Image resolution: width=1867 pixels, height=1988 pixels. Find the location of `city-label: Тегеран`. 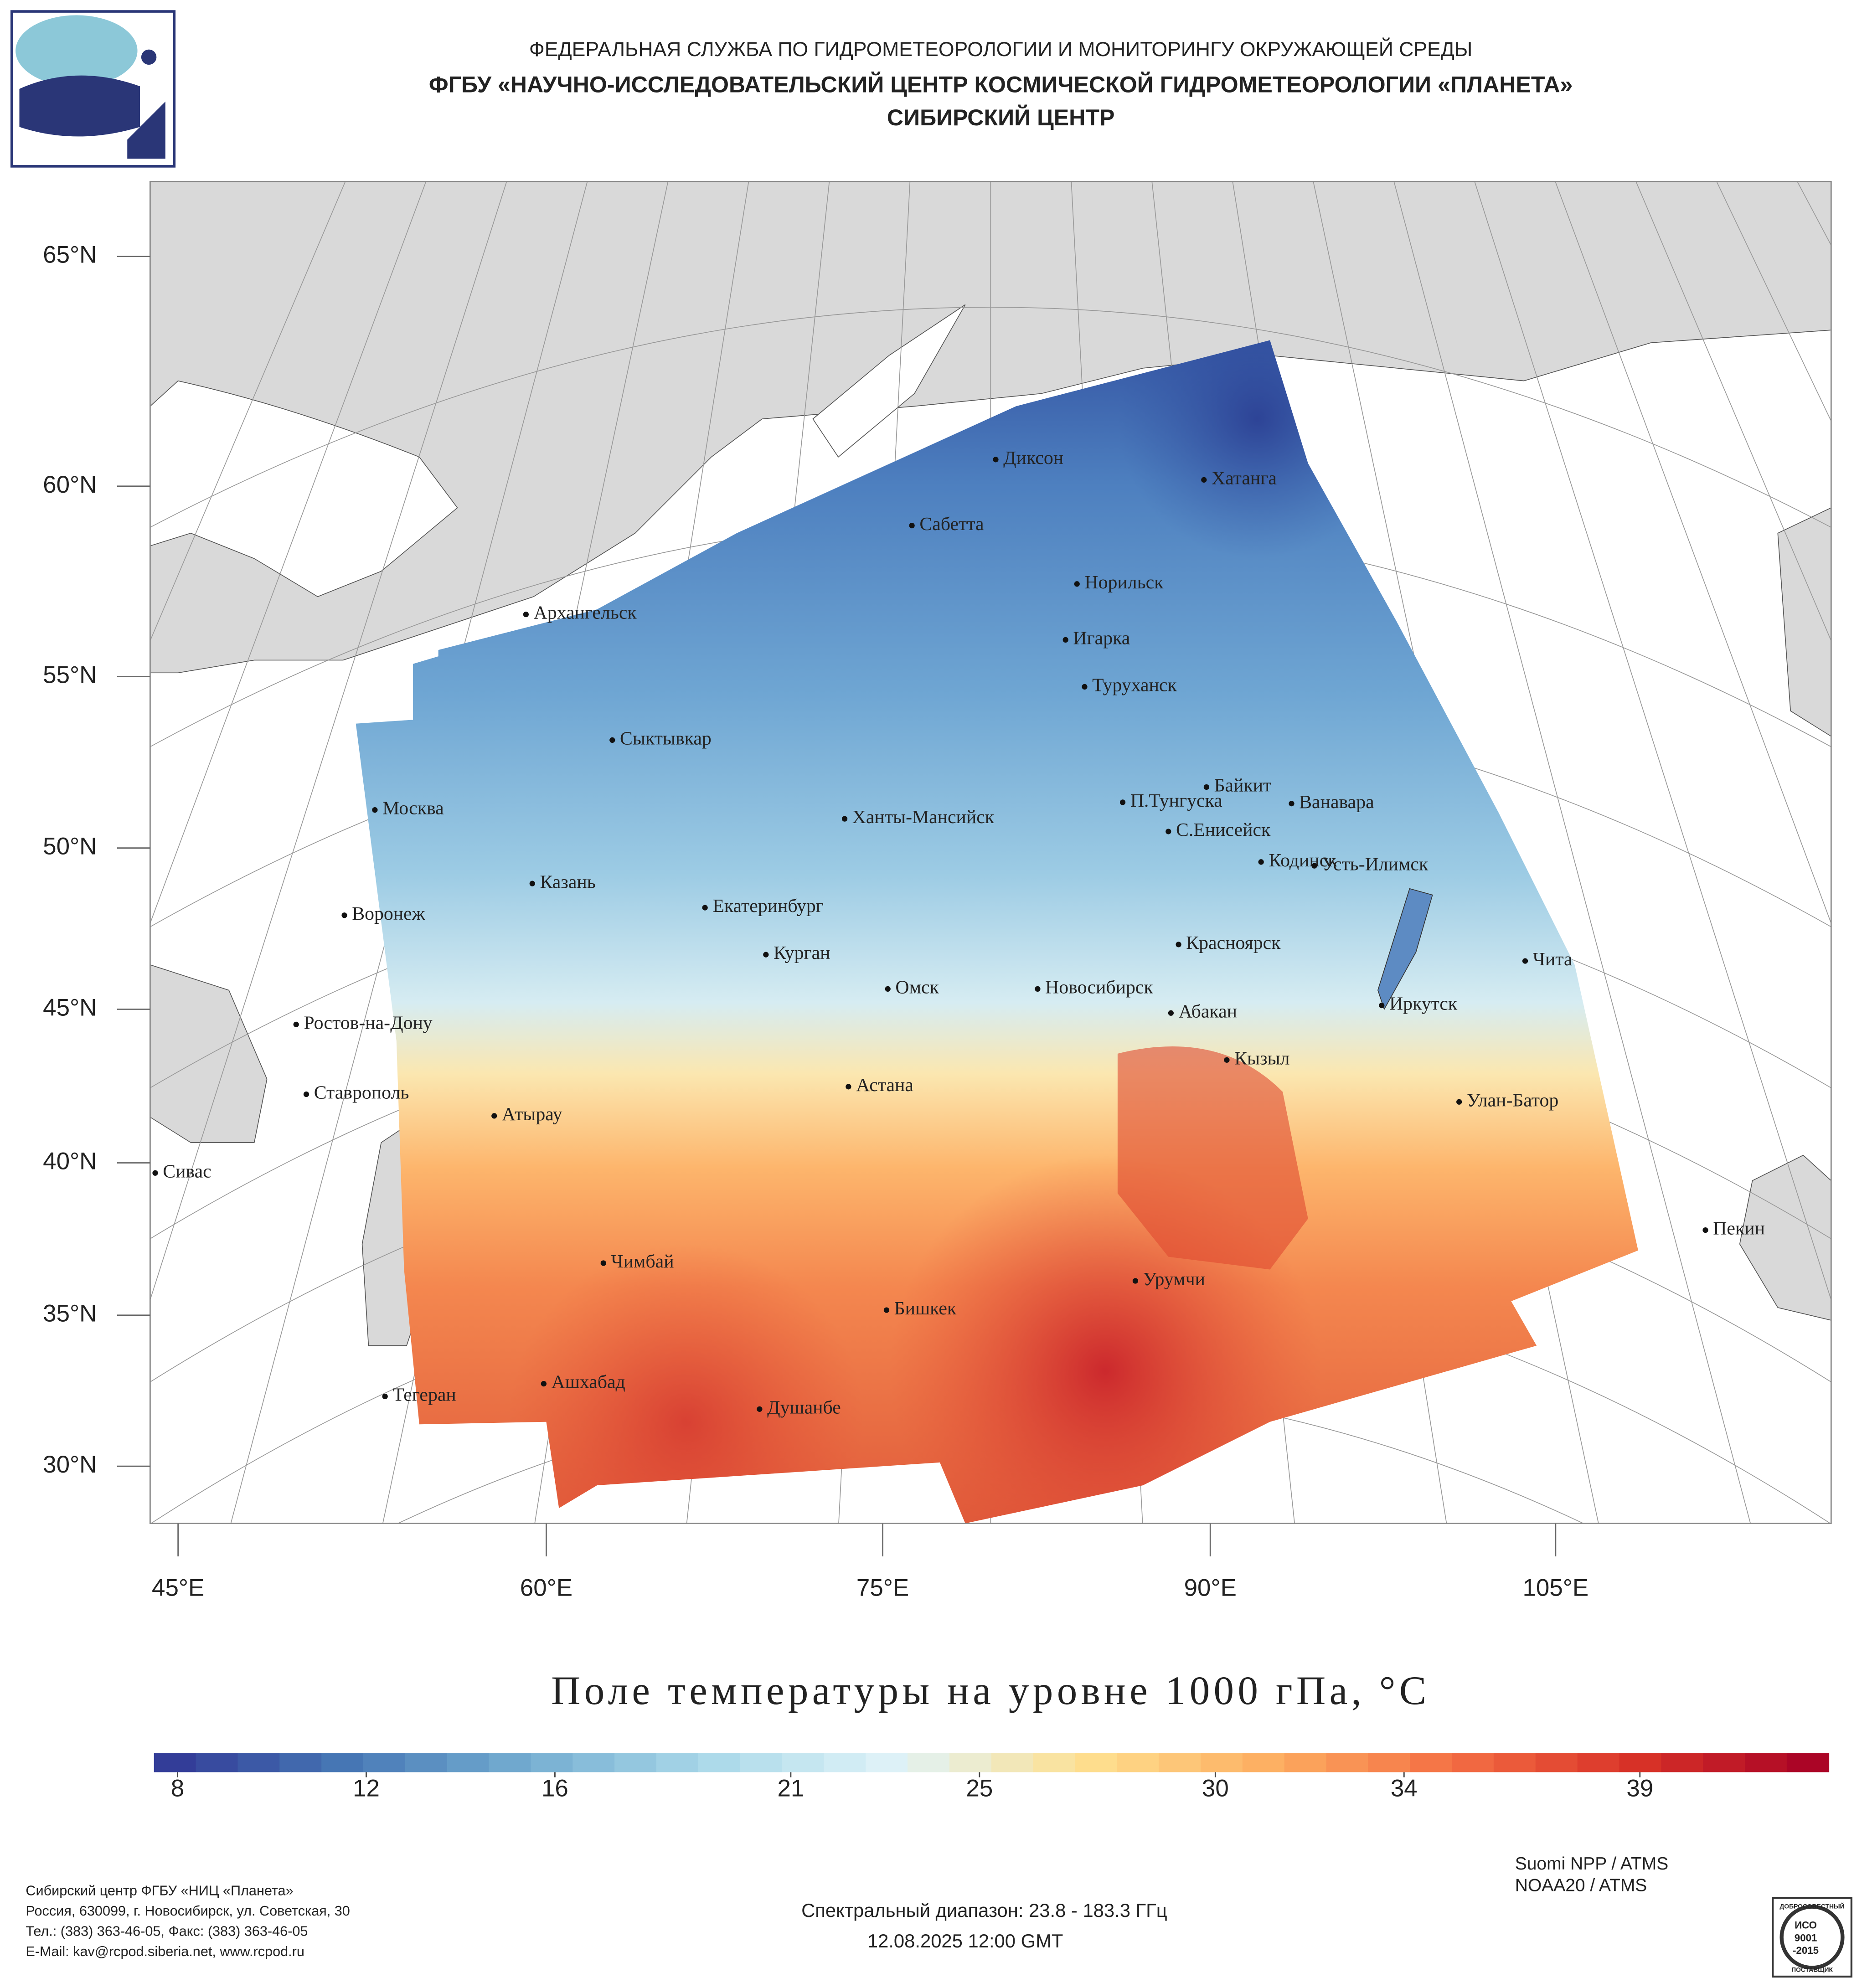

city-label: Тегеран is located at coordinates (424, 1396).